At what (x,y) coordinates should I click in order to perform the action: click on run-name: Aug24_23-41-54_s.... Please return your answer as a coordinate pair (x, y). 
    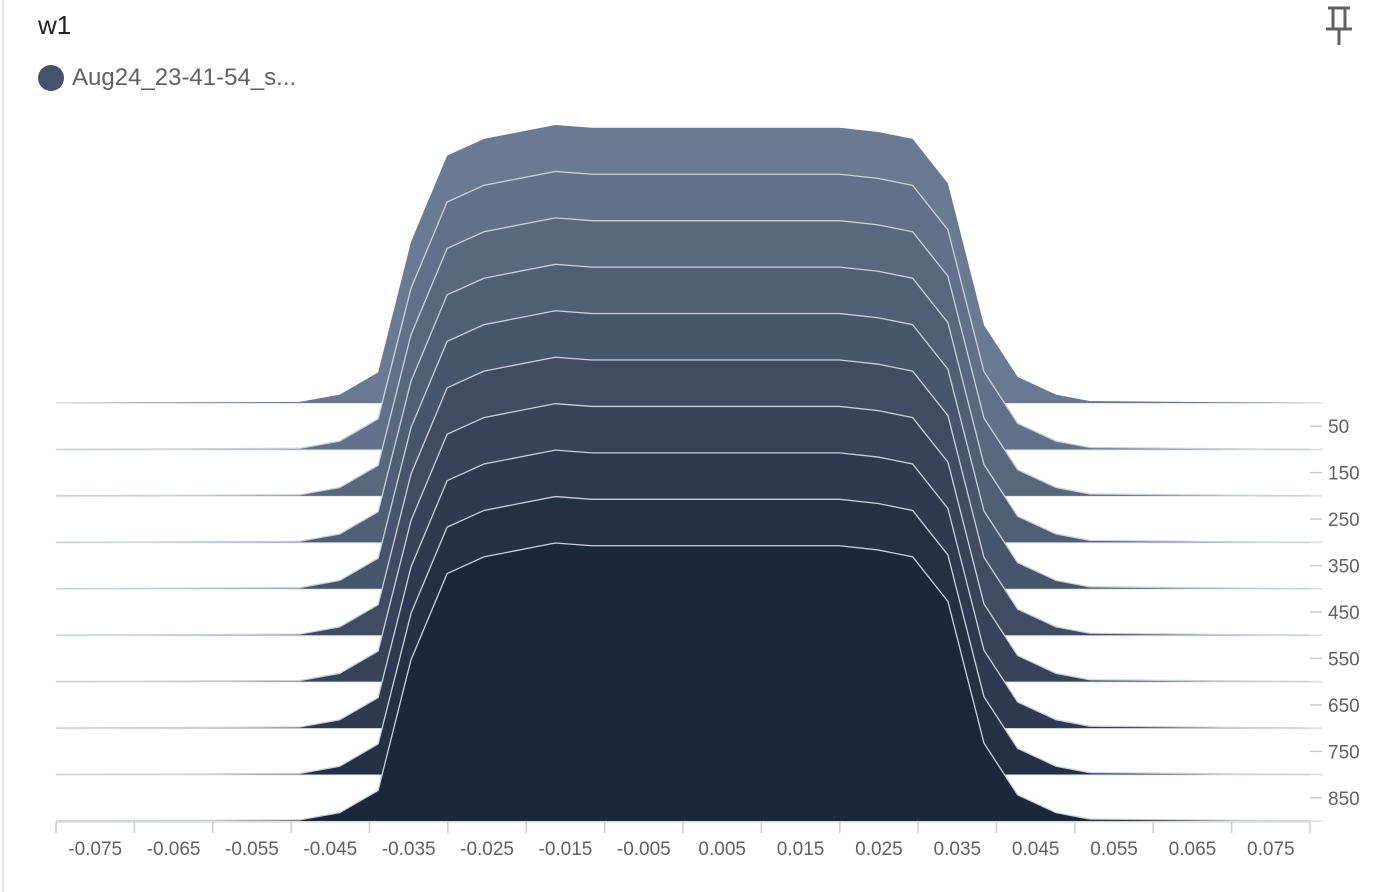
    Looking at the image, I should click on (184, 77).